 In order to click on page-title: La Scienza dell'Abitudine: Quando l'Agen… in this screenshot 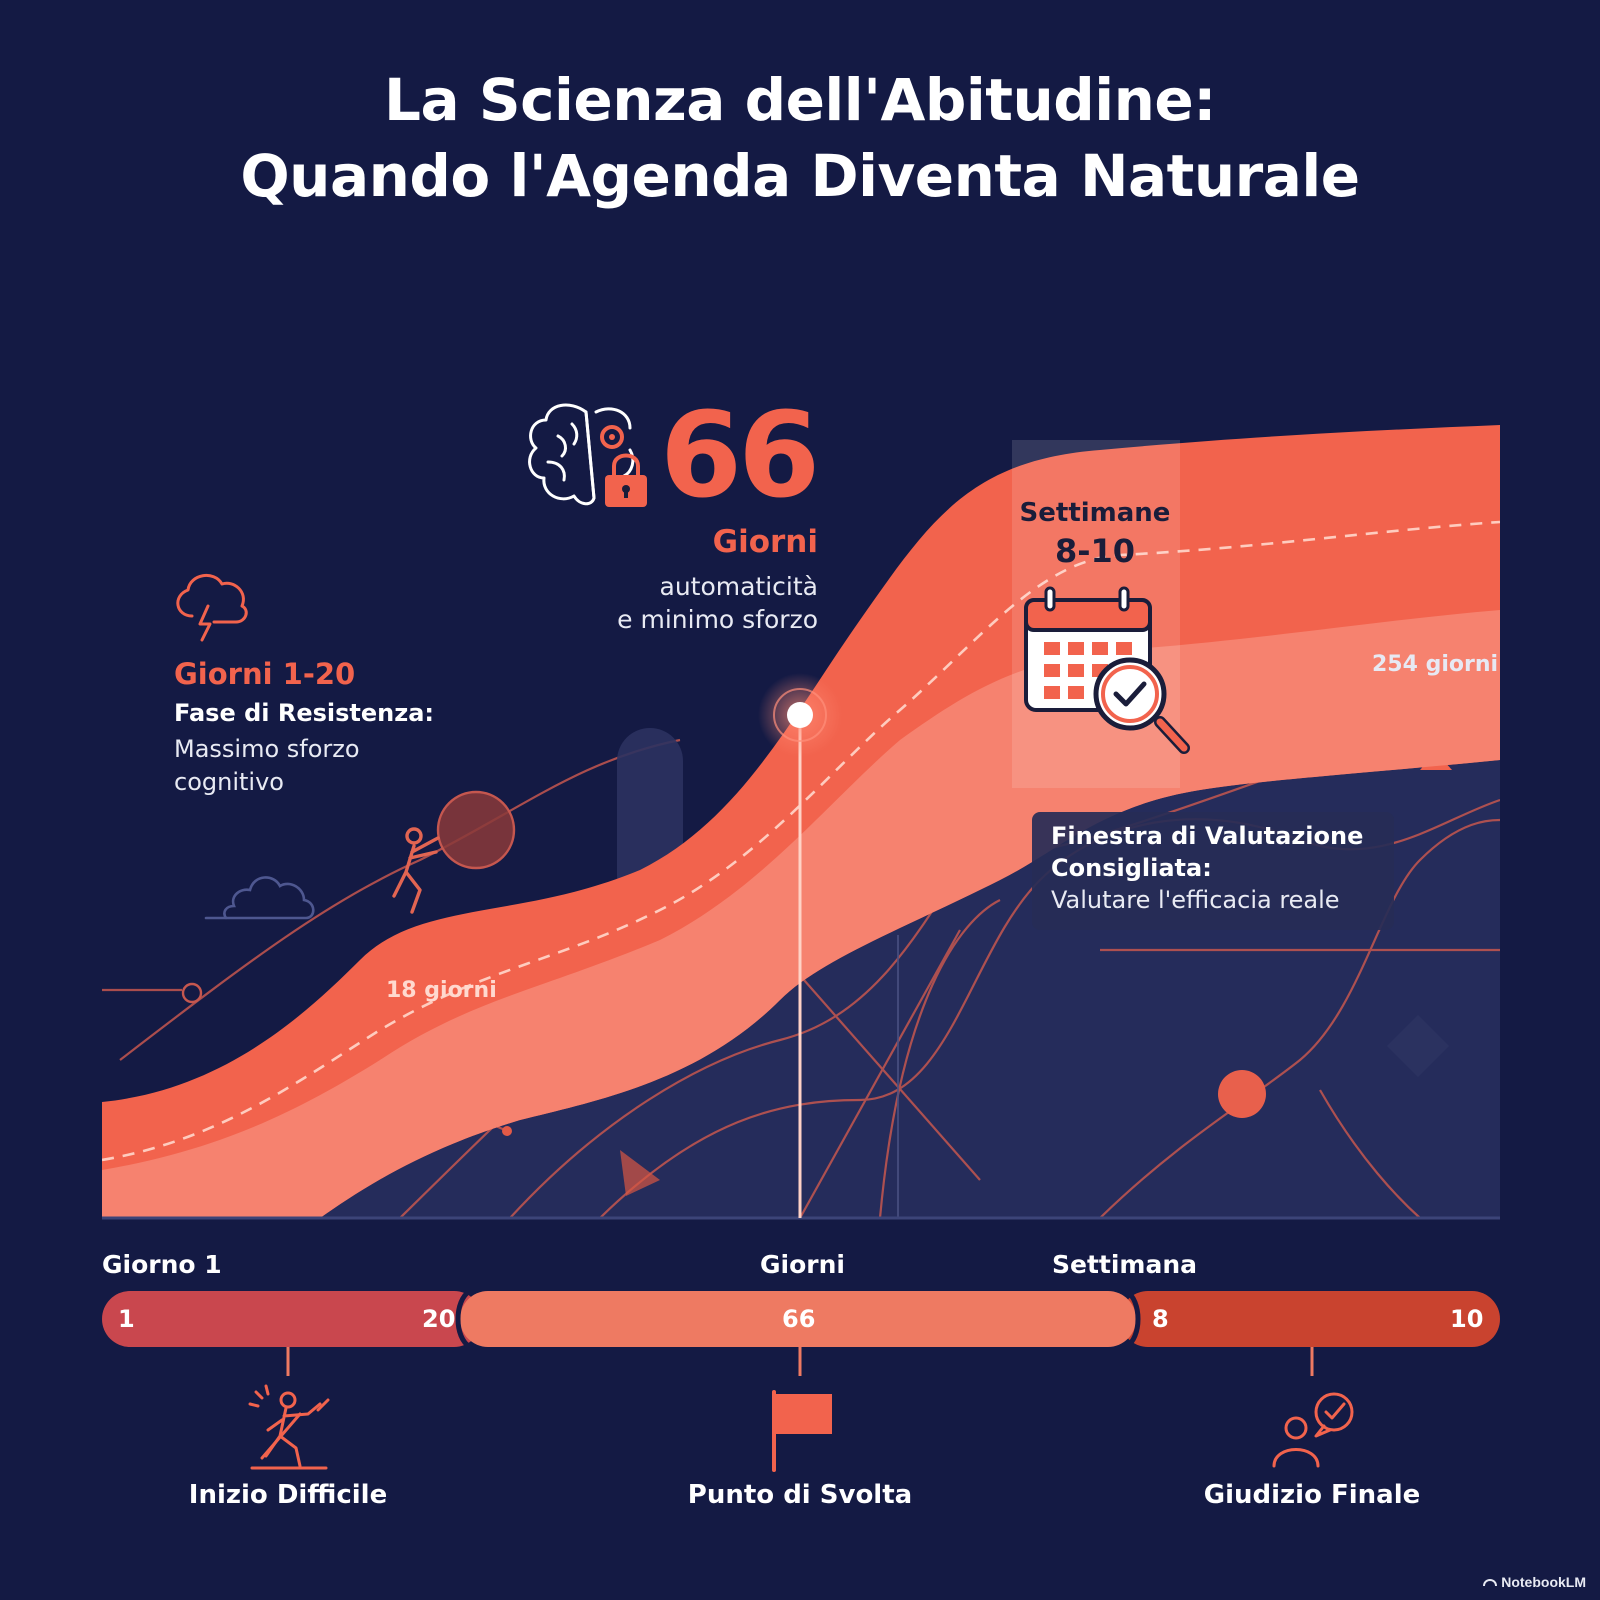, I will do `click(800, 138)`.